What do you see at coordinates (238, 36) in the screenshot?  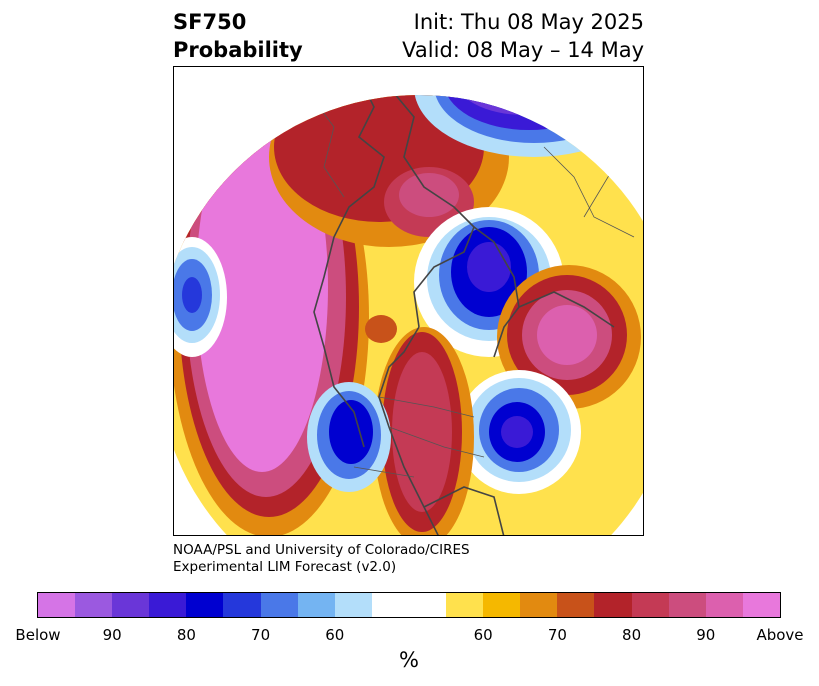 I see `title-block-left: SF750 Probability` at bounding box center [238, 36].